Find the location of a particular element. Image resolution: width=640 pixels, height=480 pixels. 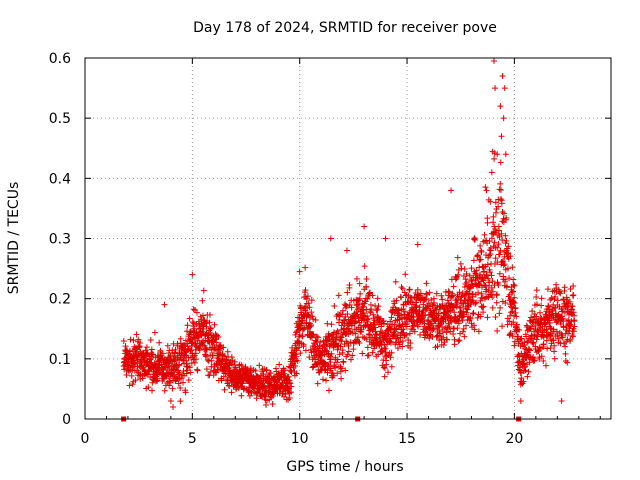

y-axis-label: SRMTID / TECUs is located at coordinates (14, 238).